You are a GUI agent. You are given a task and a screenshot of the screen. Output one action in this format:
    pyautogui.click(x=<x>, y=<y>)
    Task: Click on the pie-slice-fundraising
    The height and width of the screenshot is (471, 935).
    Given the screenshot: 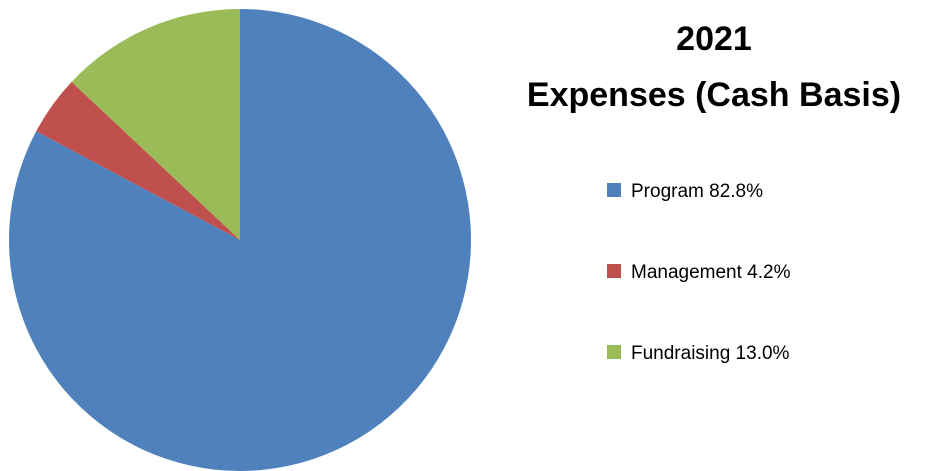 What is the action you would take?
    pyautogui.click(x=155, y=124)
    